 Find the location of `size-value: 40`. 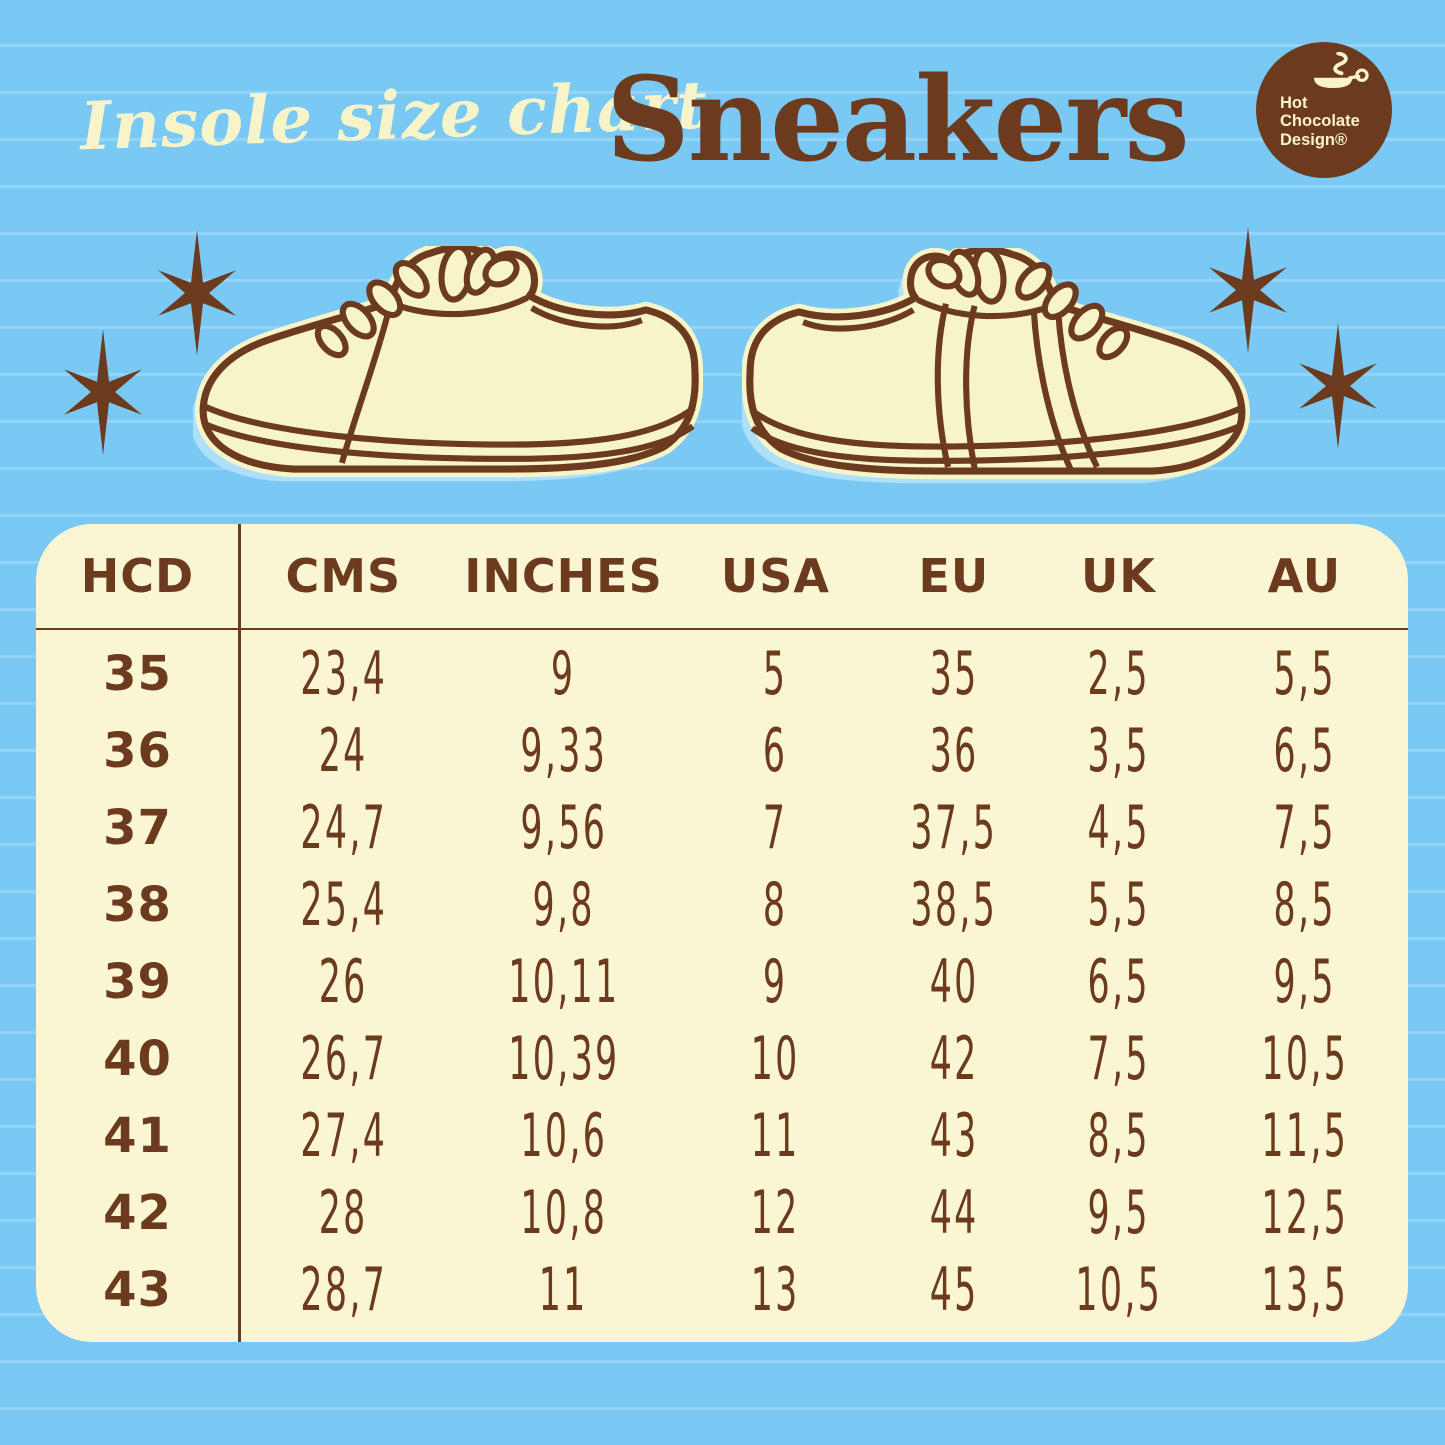

size-value: 40 is located at coordinates (954, 982).